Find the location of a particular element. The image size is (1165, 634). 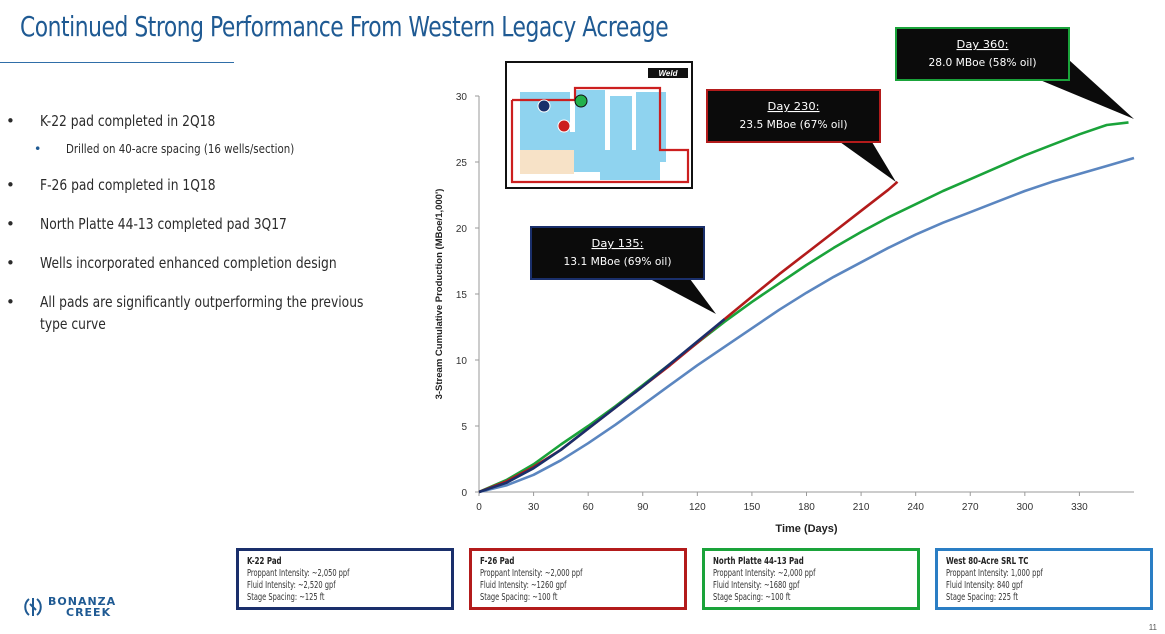

legend-line: Fluid Intensity: ~1260 gpf is located at coordinates (523, 585).